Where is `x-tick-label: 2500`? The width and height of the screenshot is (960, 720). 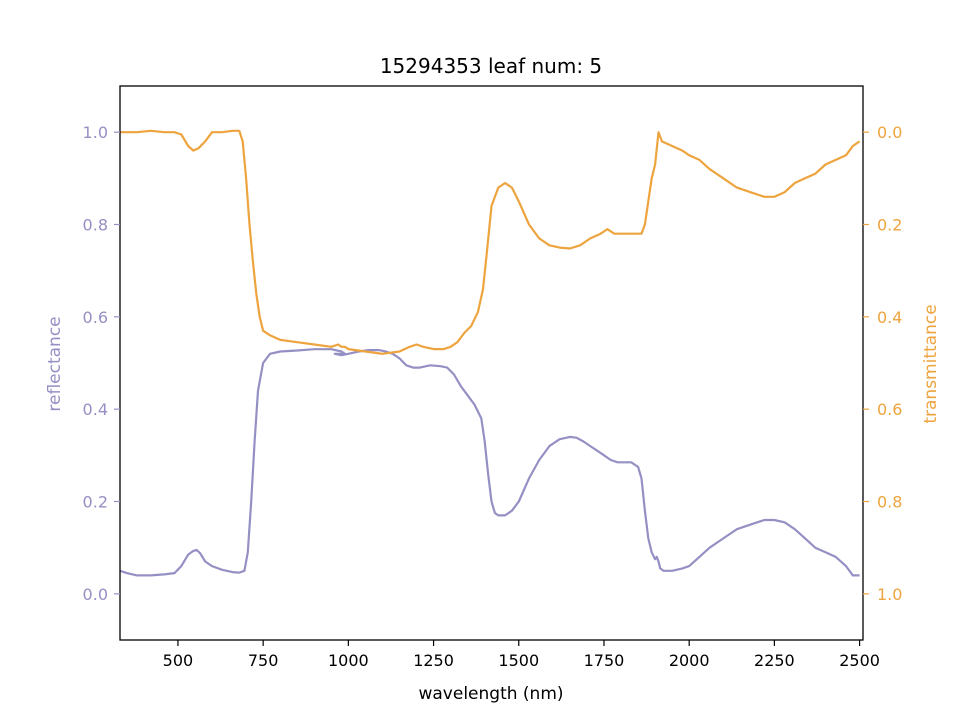
x-tick-label: 2500 is located at coordinates (859, 660).